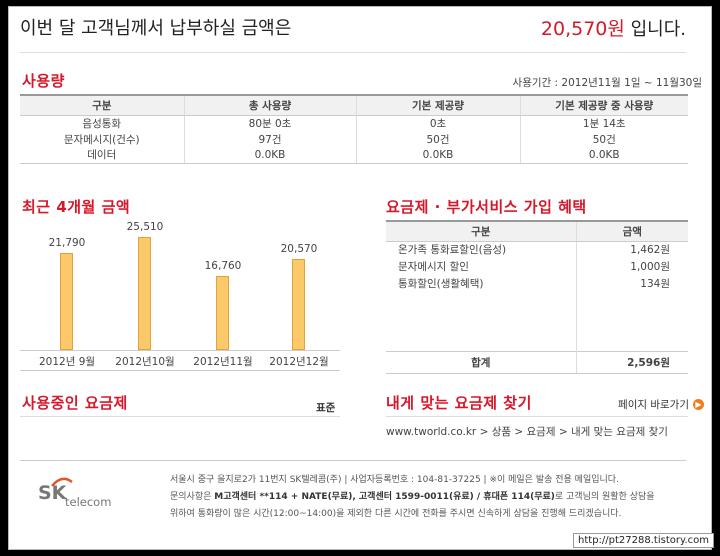 Image resolution: width=720 pixels, height=556 pixels. I want to click on plan-title: 사용중인 요금제, so click(75, 403).